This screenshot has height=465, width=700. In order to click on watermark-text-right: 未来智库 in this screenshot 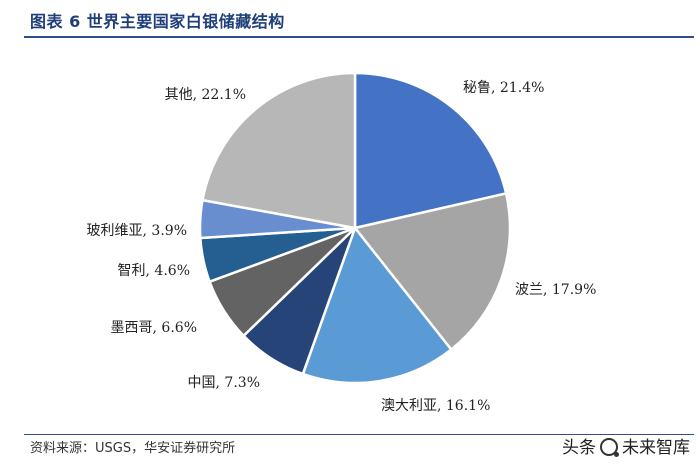, I will do `click(656, 448)`.